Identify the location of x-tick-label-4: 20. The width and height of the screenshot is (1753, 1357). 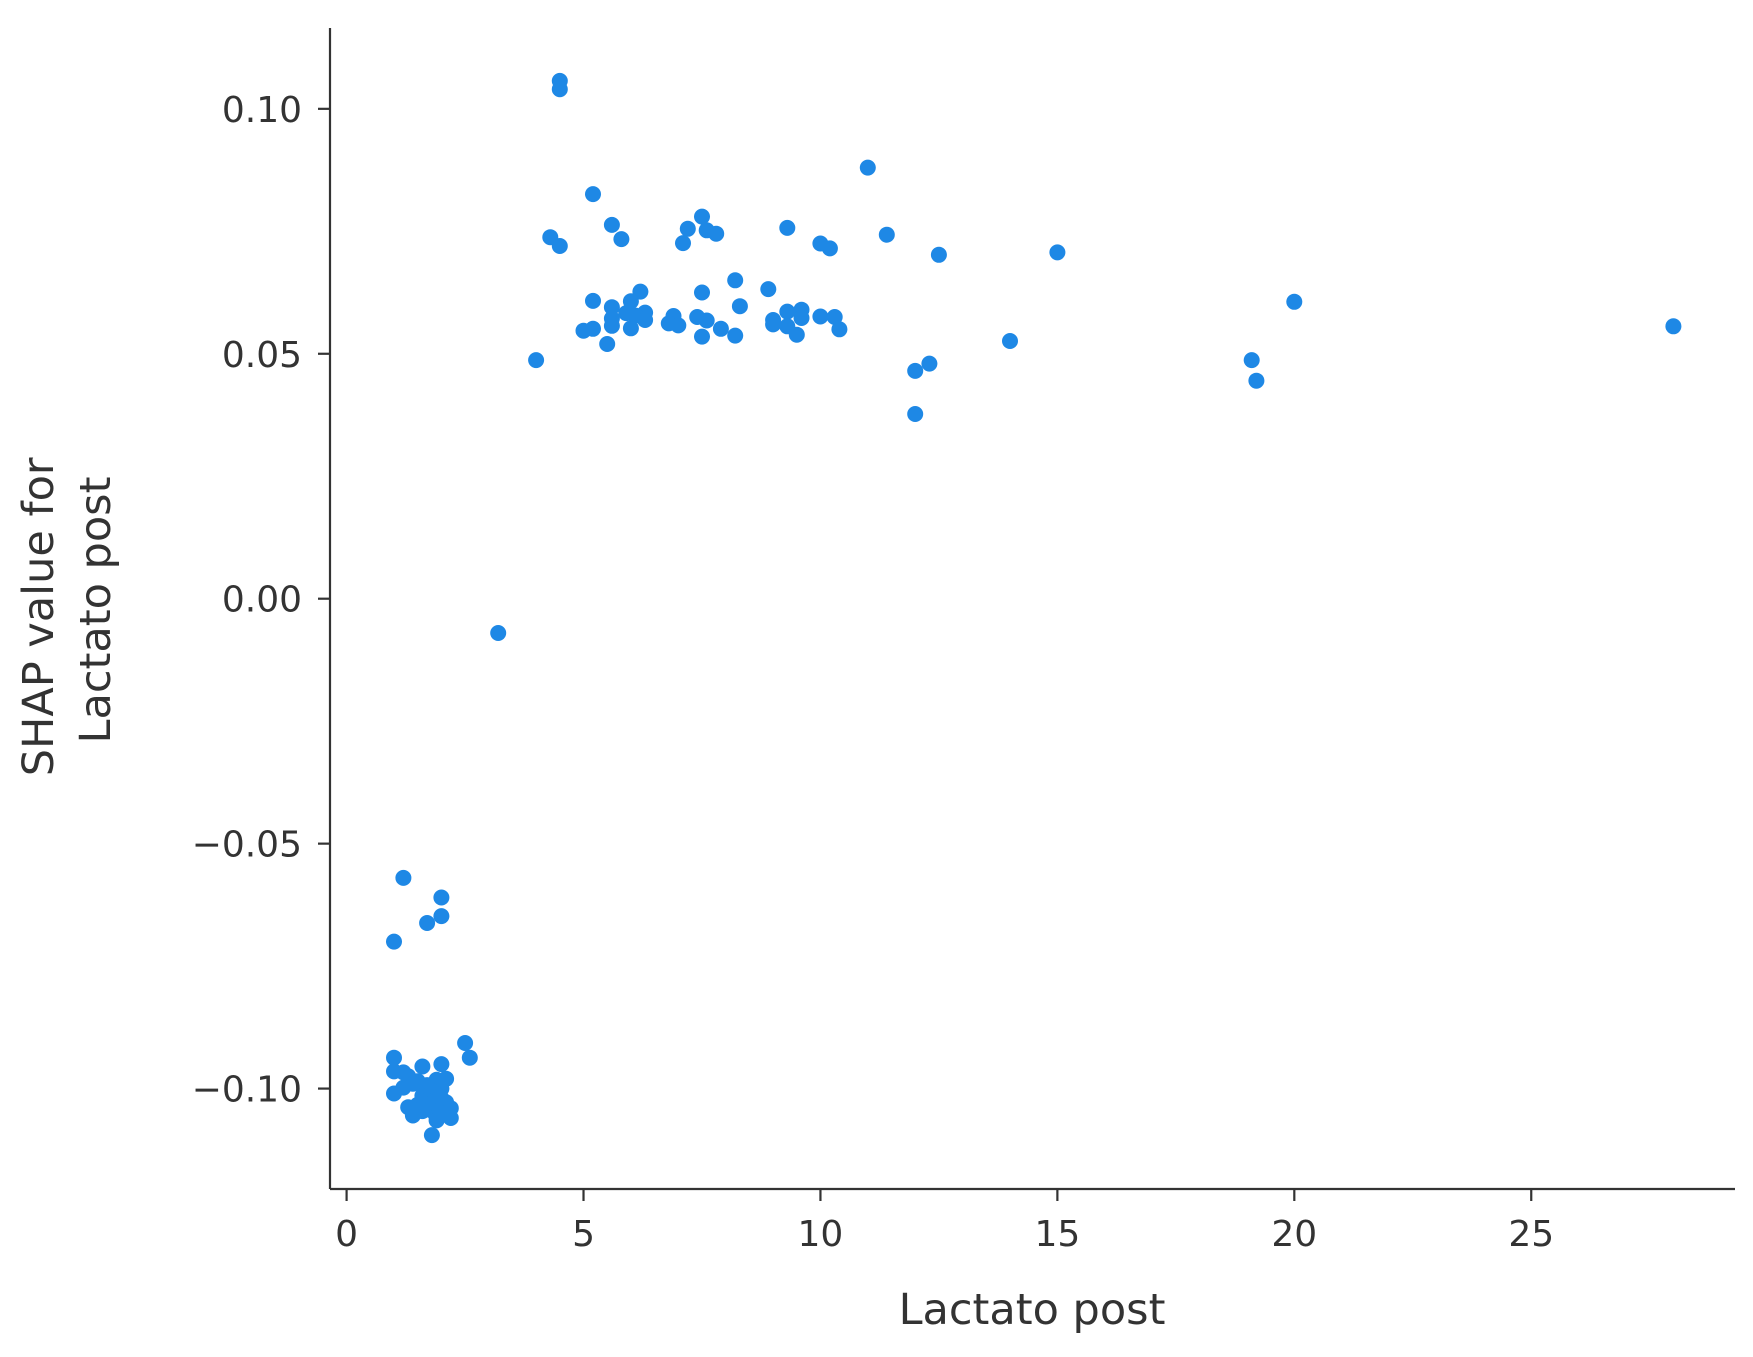
(1294, 1234).